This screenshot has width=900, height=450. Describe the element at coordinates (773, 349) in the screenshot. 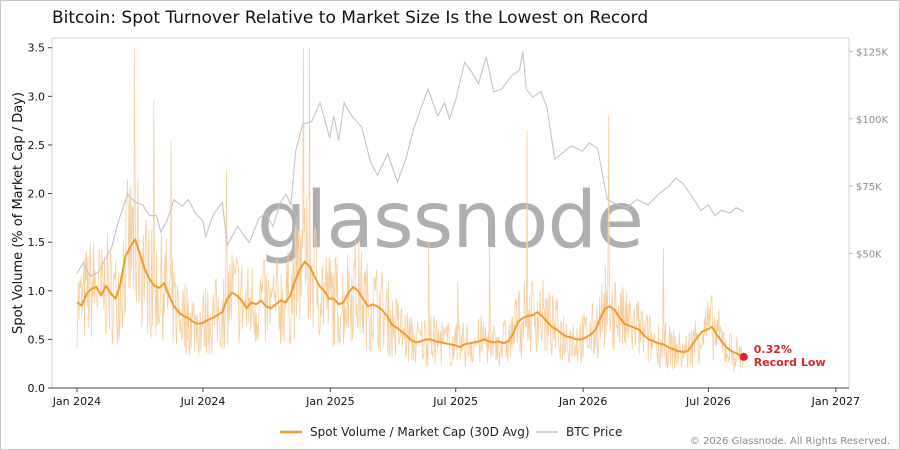

I see `record-low-value: 0.32%` at that location.